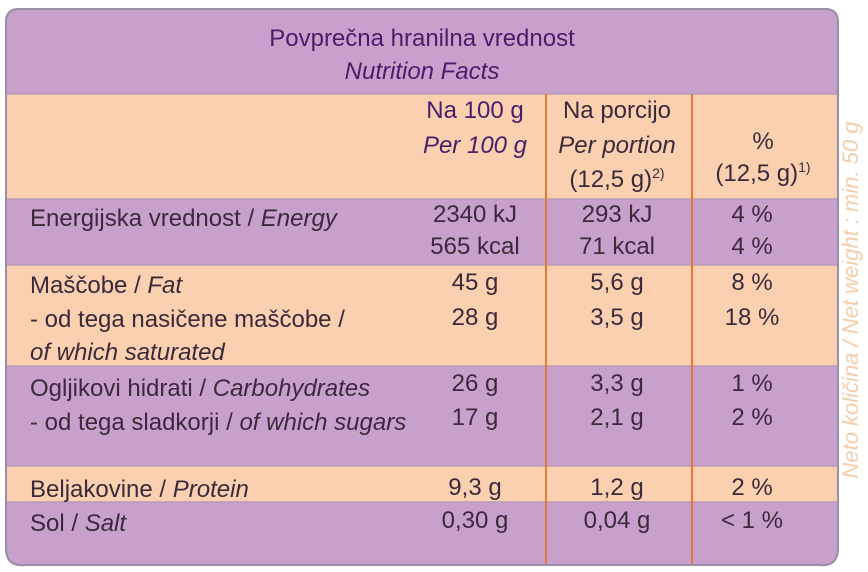 This screenshot has height=572, width=868. What do you see at coordinates (127, 352) in the screenshot?
I see `row-saturated-label-en: of which saturated` at bounding box center [127, 352].